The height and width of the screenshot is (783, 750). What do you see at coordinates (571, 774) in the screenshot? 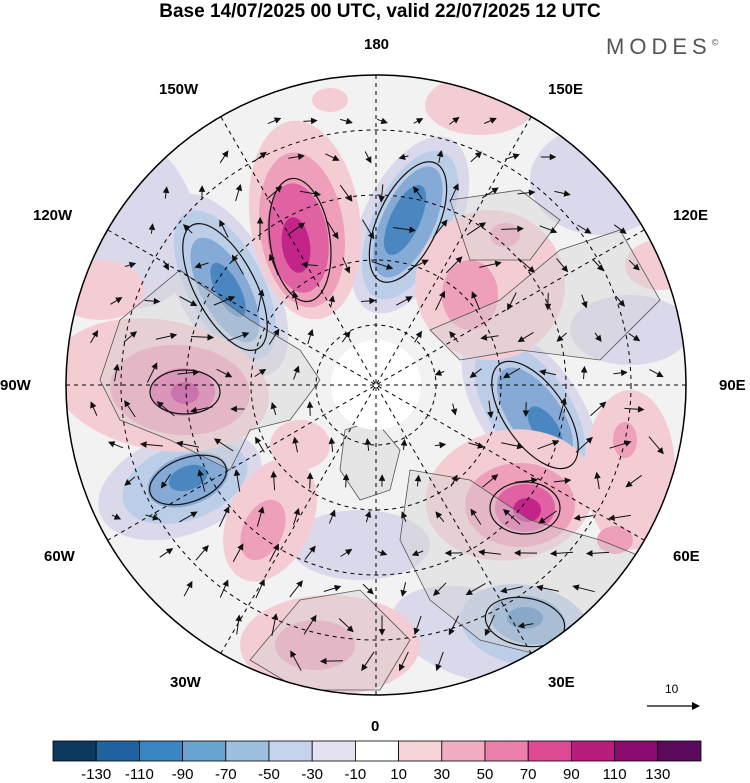
I see `colorbar-label: 90` at bounding box center [571, 774].